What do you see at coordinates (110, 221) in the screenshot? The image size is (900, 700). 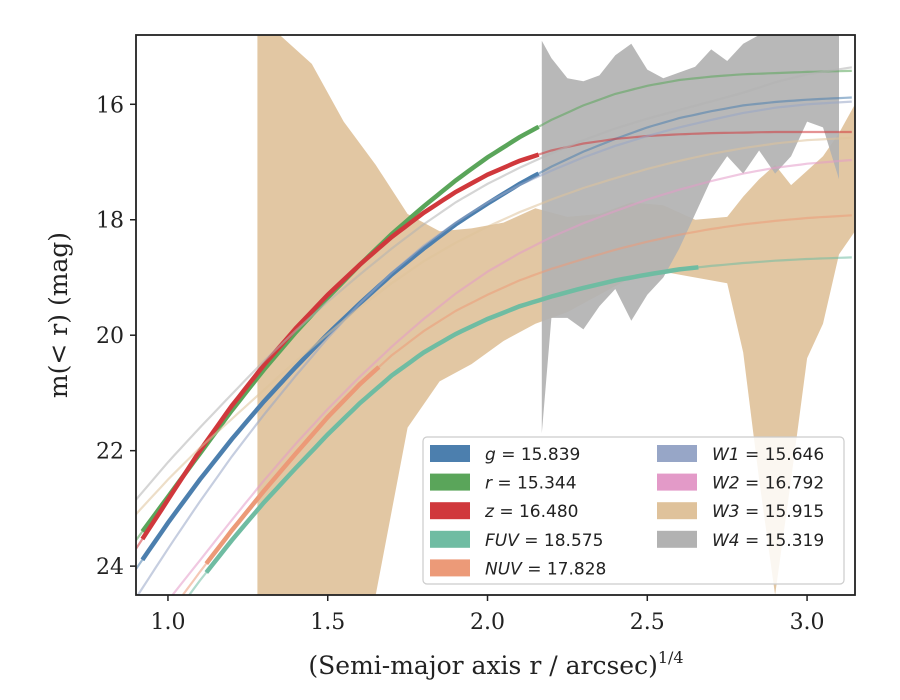 I see `y-tick-label: 18` at bounding box center [110, 221].